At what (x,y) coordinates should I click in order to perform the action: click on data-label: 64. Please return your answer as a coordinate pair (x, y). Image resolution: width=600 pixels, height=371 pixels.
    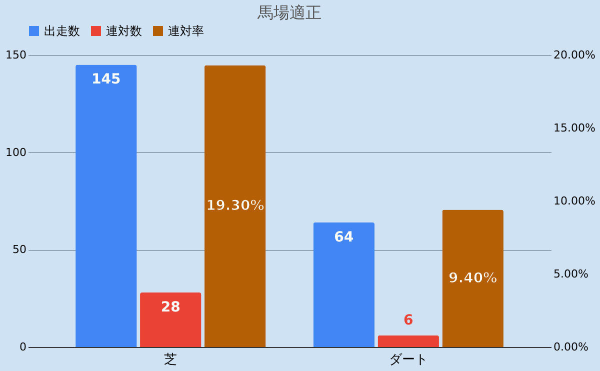
    Looking at the image, I should click on (344, 237).